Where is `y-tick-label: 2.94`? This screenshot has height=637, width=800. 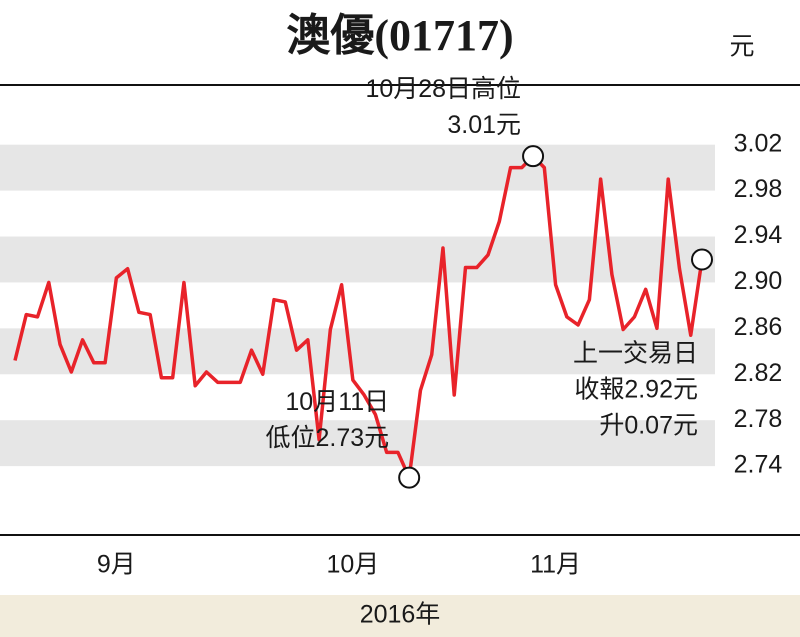
y-tick-label: 2.94 is located at coordinates (758, 235).